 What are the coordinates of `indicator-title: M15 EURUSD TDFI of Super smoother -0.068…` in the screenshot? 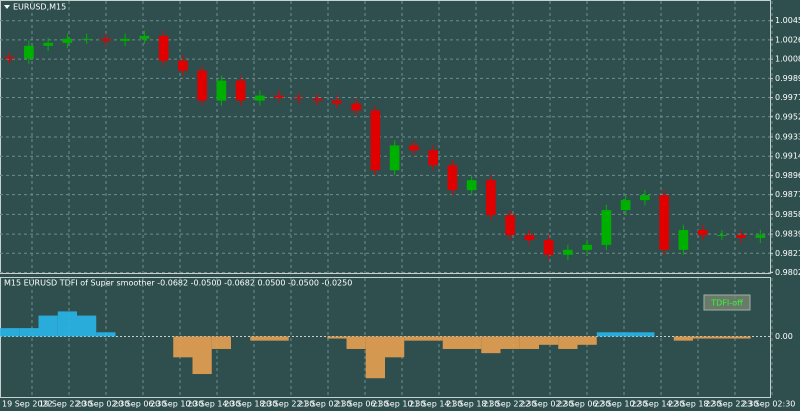 It's located at (178, 283).